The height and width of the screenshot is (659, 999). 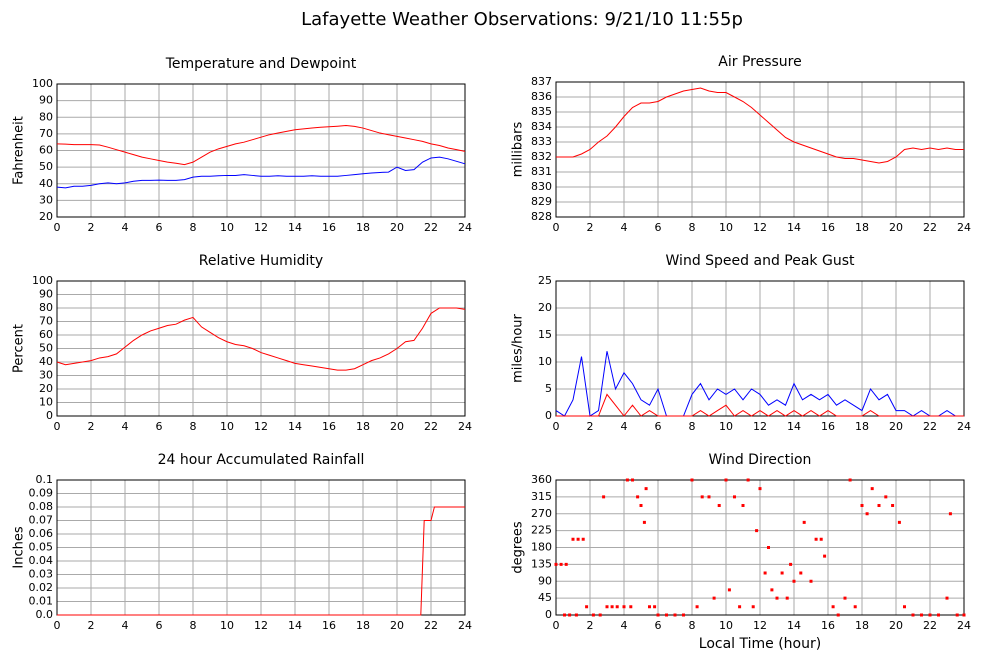 What do you see at coordinates (41, 493) in the screenshot?
I see `y-tick-label: 0.09` at bounding box center [41, 493].